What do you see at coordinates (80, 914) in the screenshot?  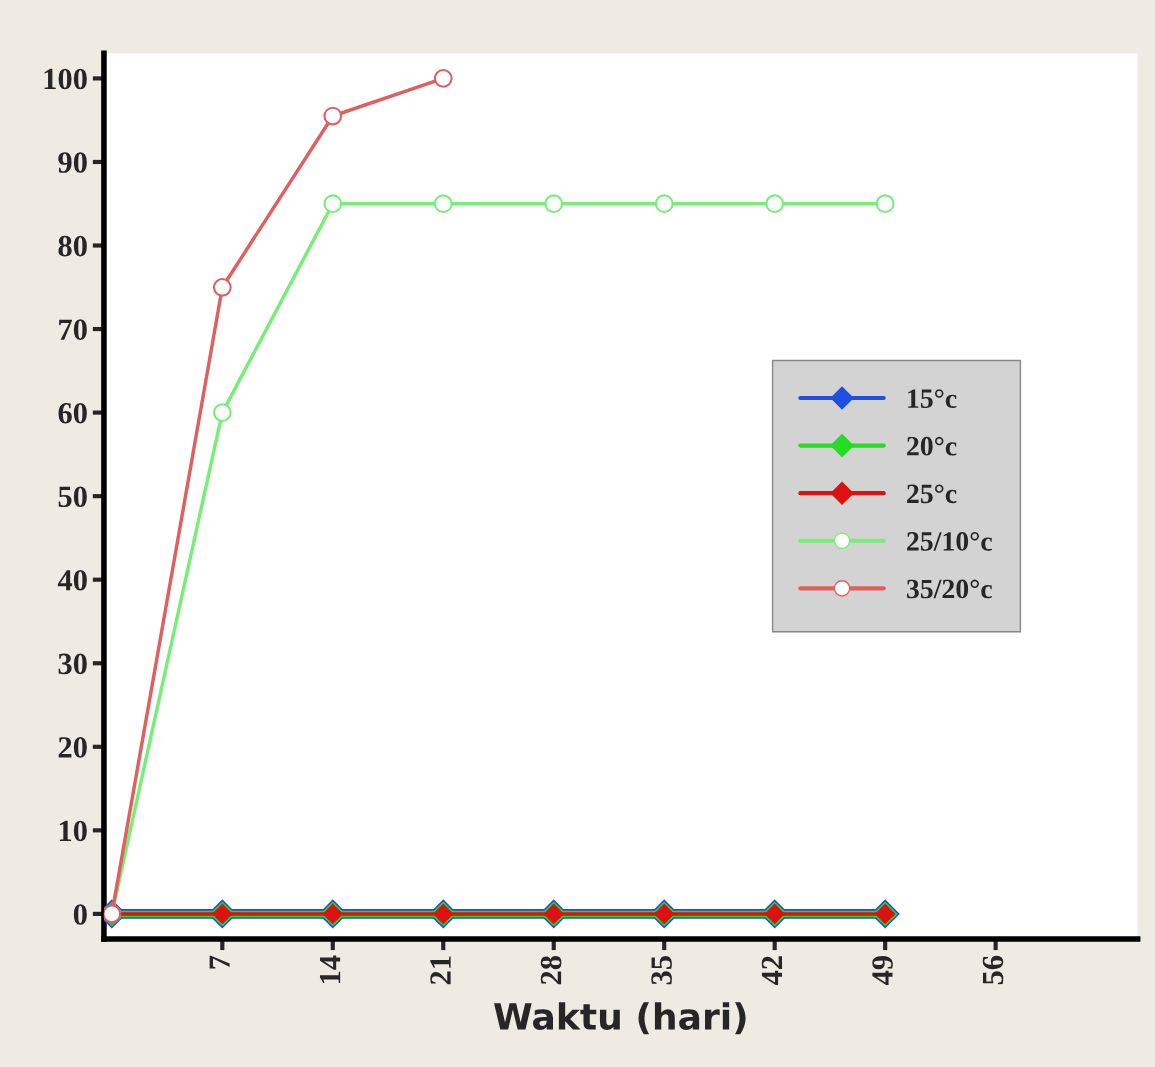 I see `y-tick-label: 0` at bounding box center [80, 914].